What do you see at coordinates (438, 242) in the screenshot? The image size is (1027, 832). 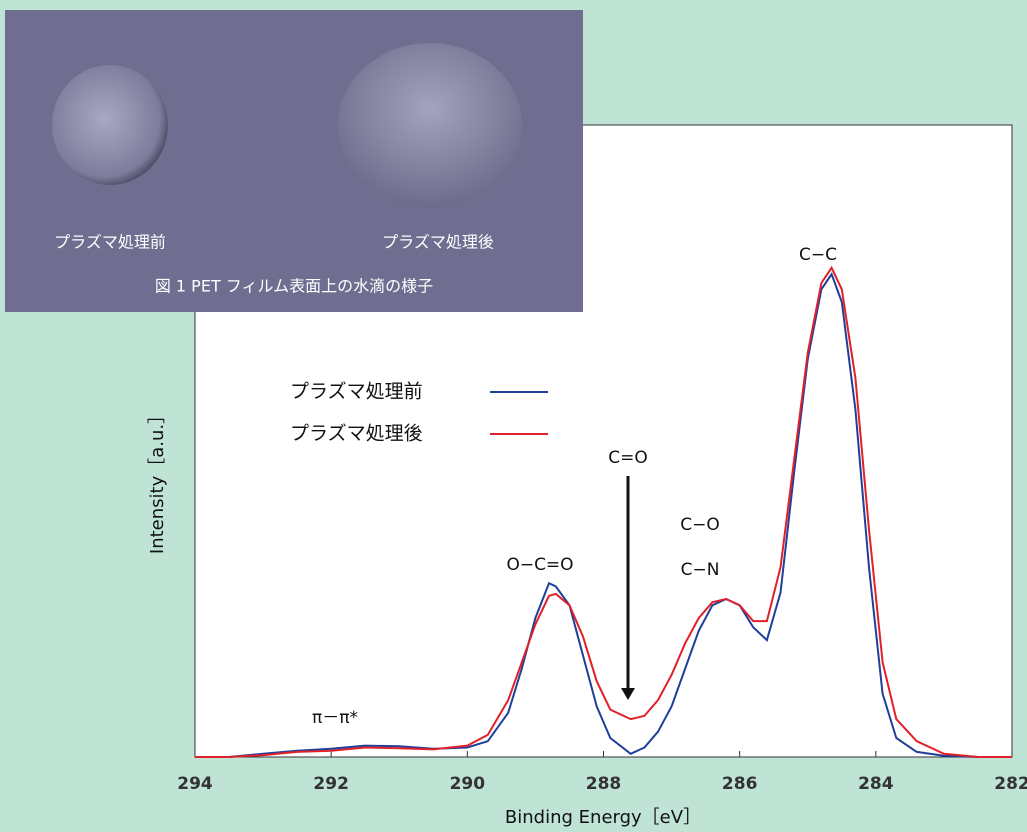 I see `inset-label: プラズマ処理後` at bounding box center [438, 242].